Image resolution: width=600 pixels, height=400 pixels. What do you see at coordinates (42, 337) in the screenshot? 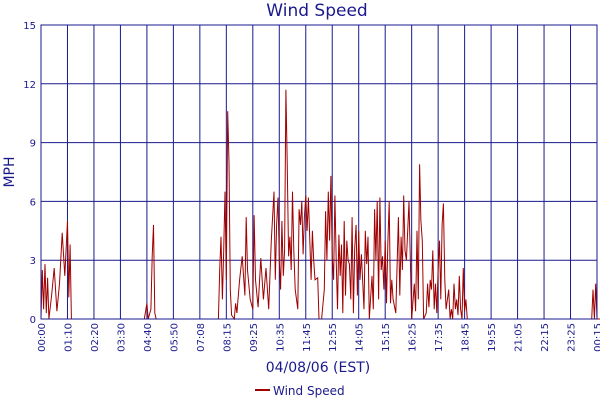
I see `x-tick-label: 00:00` at bounding box center [42, 337].